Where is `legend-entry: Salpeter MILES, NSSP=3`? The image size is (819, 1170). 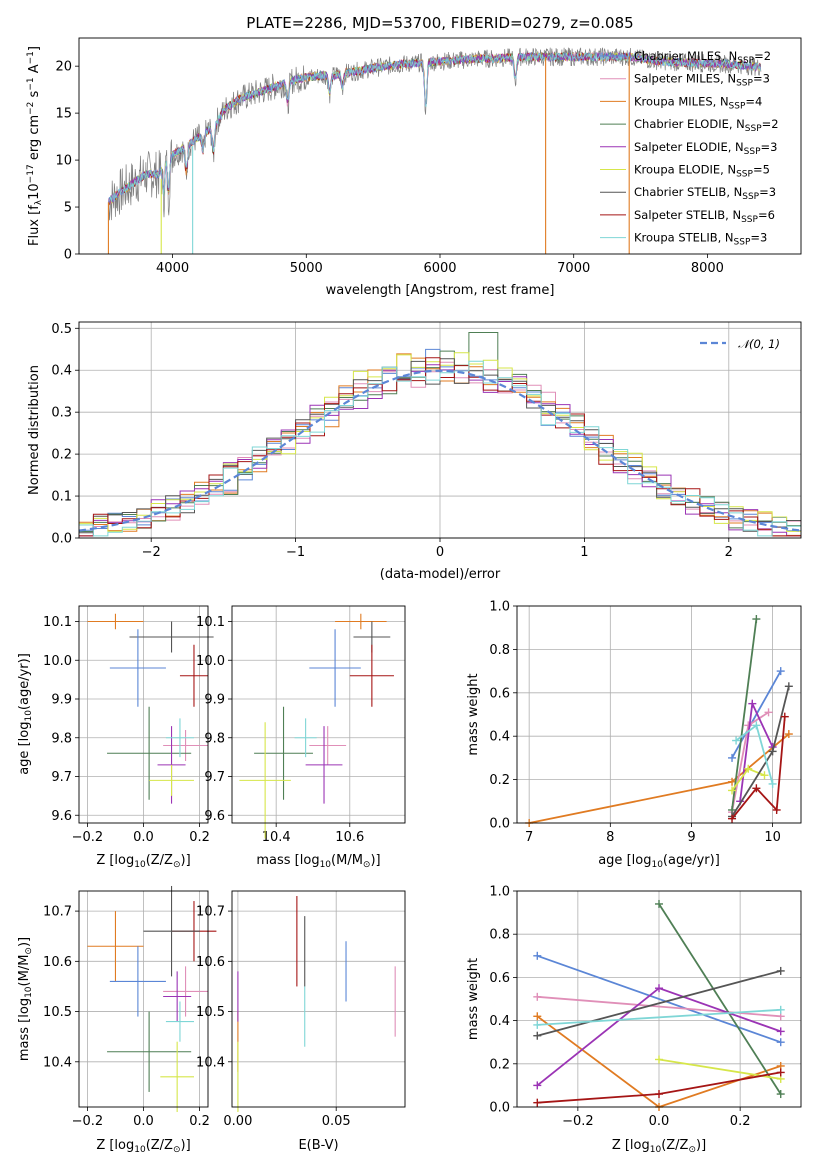 legend-entry: Salpeter MILES, NSSP=3 is located at coordinates (702, 80).